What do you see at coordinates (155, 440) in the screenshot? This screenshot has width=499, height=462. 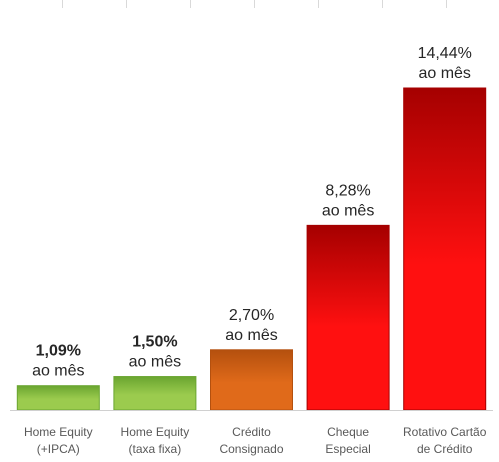 I see `x-tick-label-1: Home Equity (taxa fixa)` at bounding box center [155, 440].